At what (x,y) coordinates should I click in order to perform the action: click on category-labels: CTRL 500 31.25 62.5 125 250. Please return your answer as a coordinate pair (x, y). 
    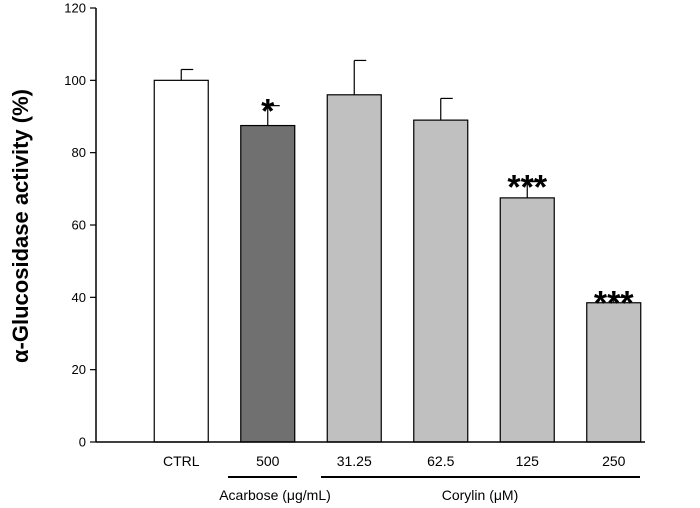
    Looking at the image, I should click on (394, 461).